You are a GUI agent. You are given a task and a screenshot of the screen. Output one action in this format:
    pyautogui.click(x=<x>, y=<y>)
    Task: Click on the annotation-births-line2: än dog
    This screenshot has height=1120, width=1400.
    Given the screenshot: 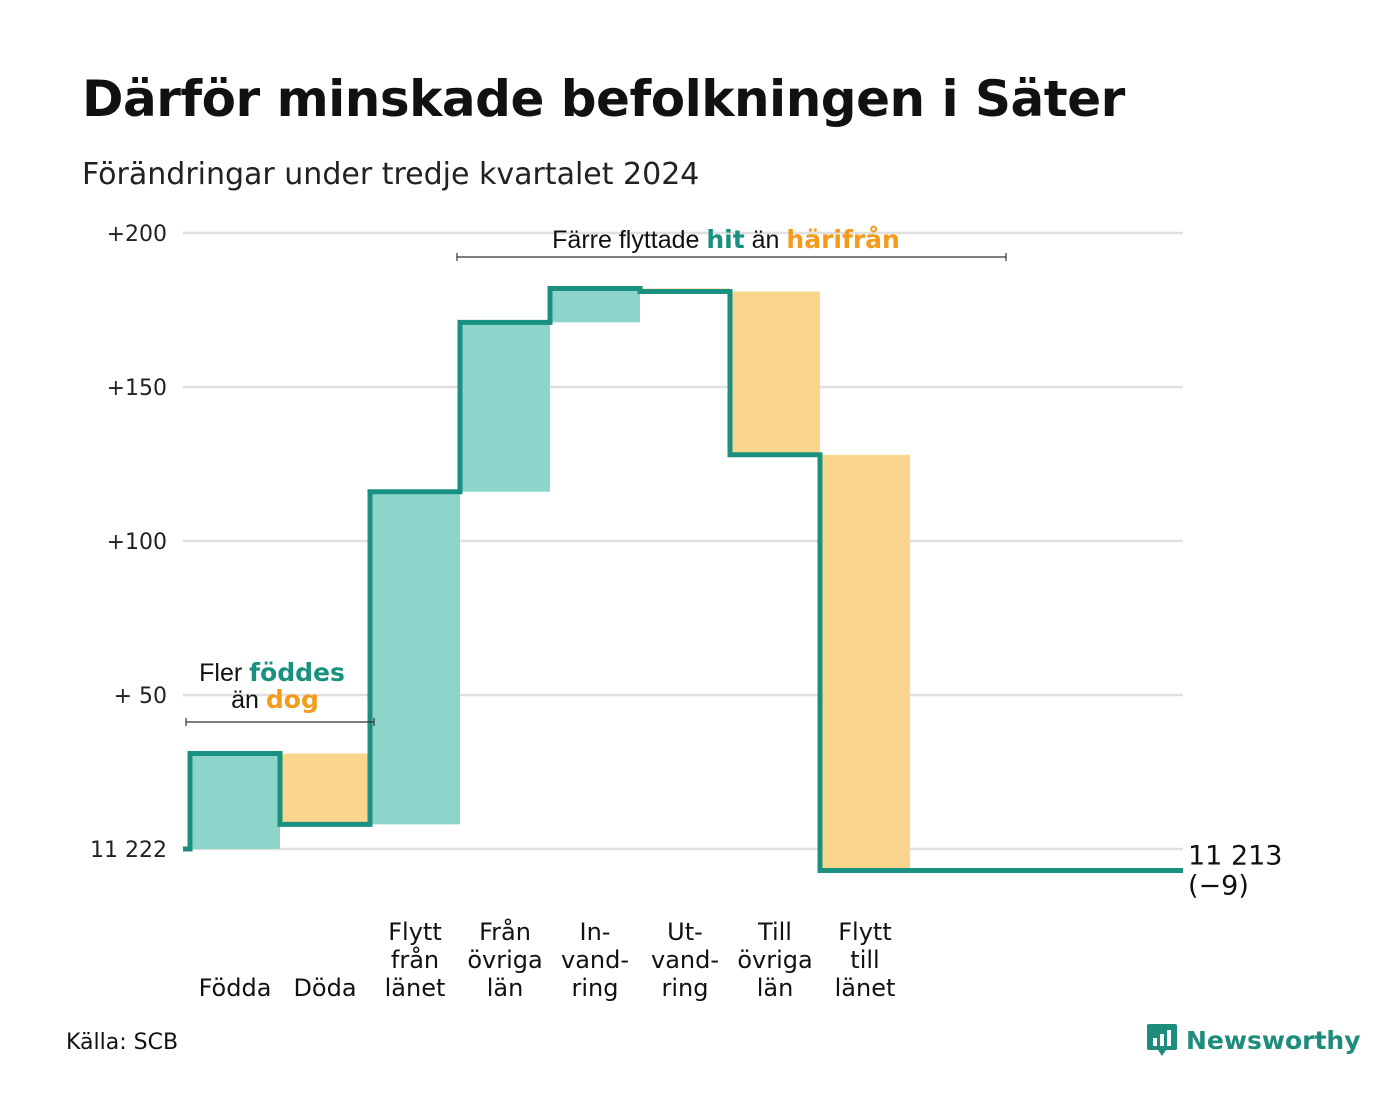 What is the action you would take?
    pyautogui.click(x=275, y=699)
    